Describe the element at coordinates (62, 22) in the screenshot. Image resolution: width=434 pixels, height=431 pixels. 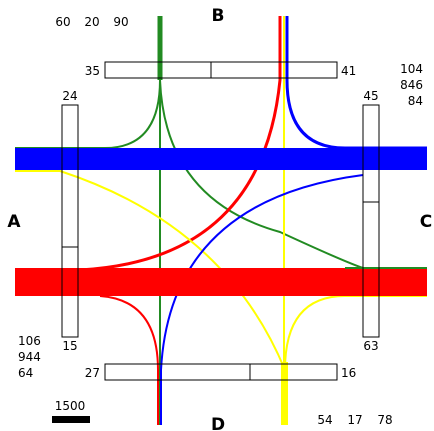
I see `top-count: 60` at that location.